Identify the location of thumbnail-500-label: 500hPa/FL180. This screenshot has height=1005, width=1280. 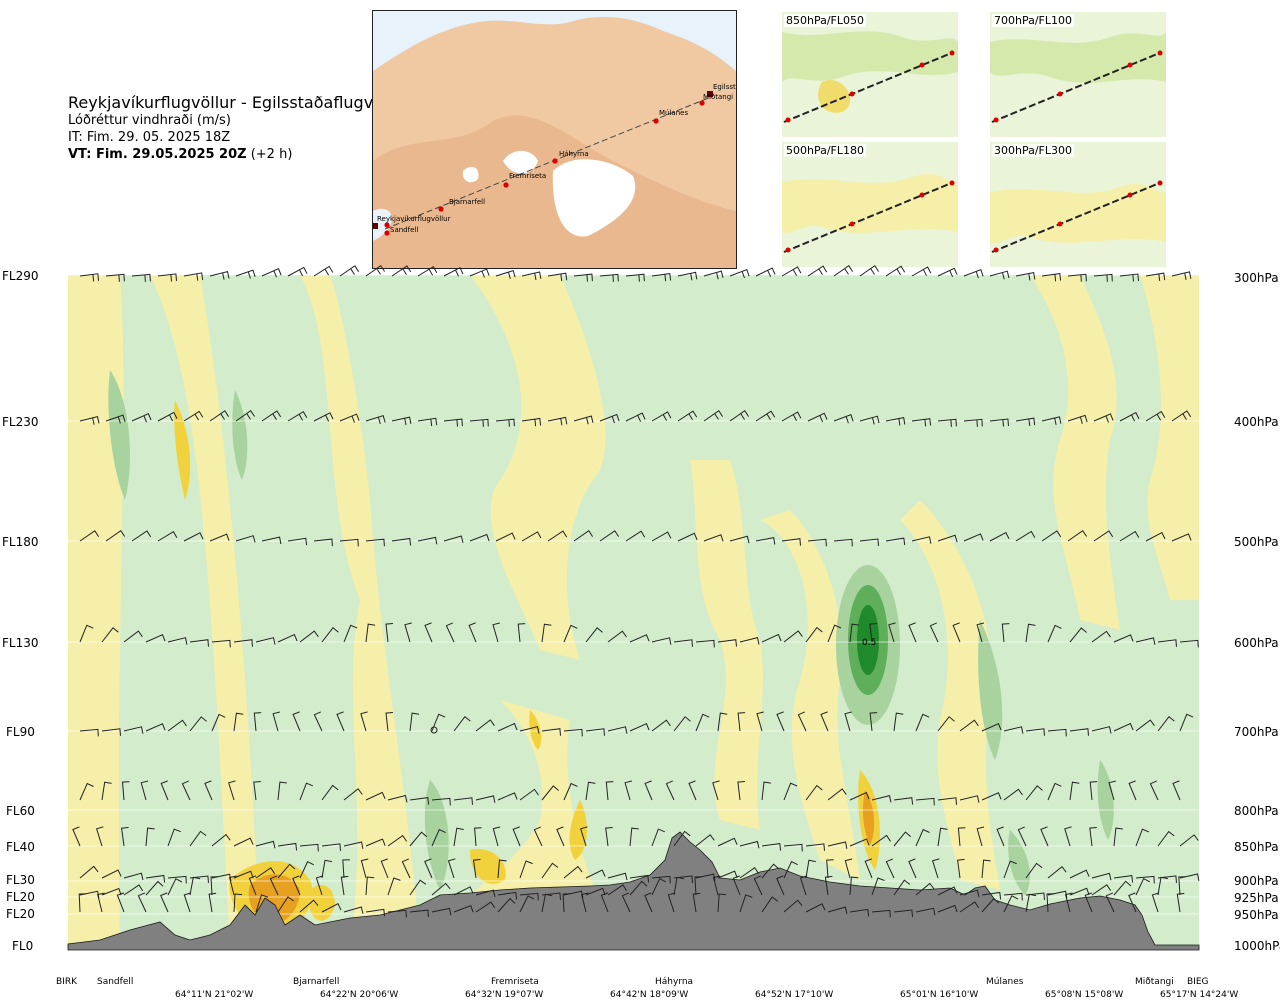
(825, 150).